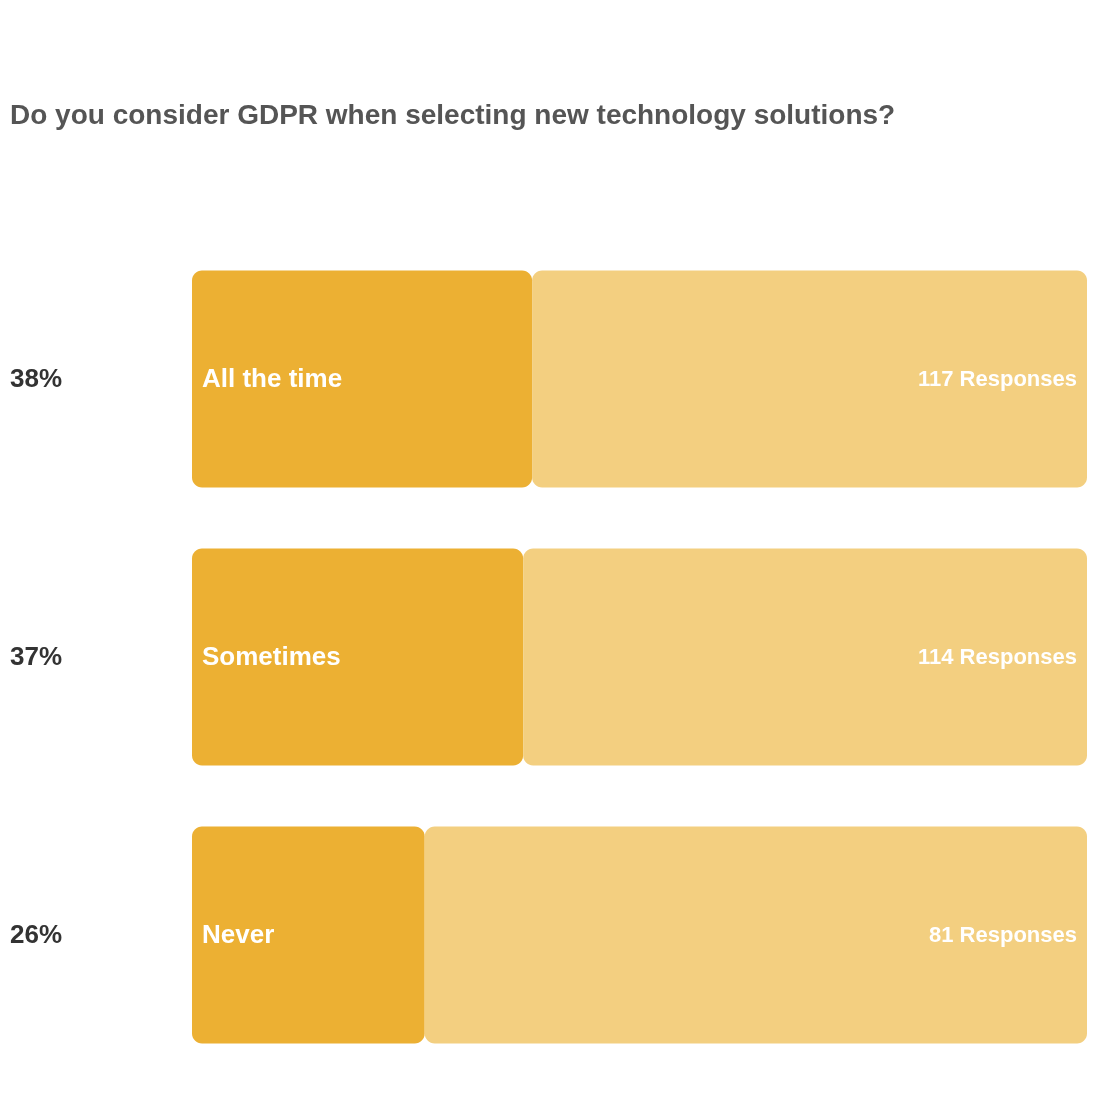 The image size is (1100, 1100). Describe the element at coordinates (453, 114) in the screenshot. I see `chart-title: Do you consider GDPR when selecting new technology solutions?` at that location.